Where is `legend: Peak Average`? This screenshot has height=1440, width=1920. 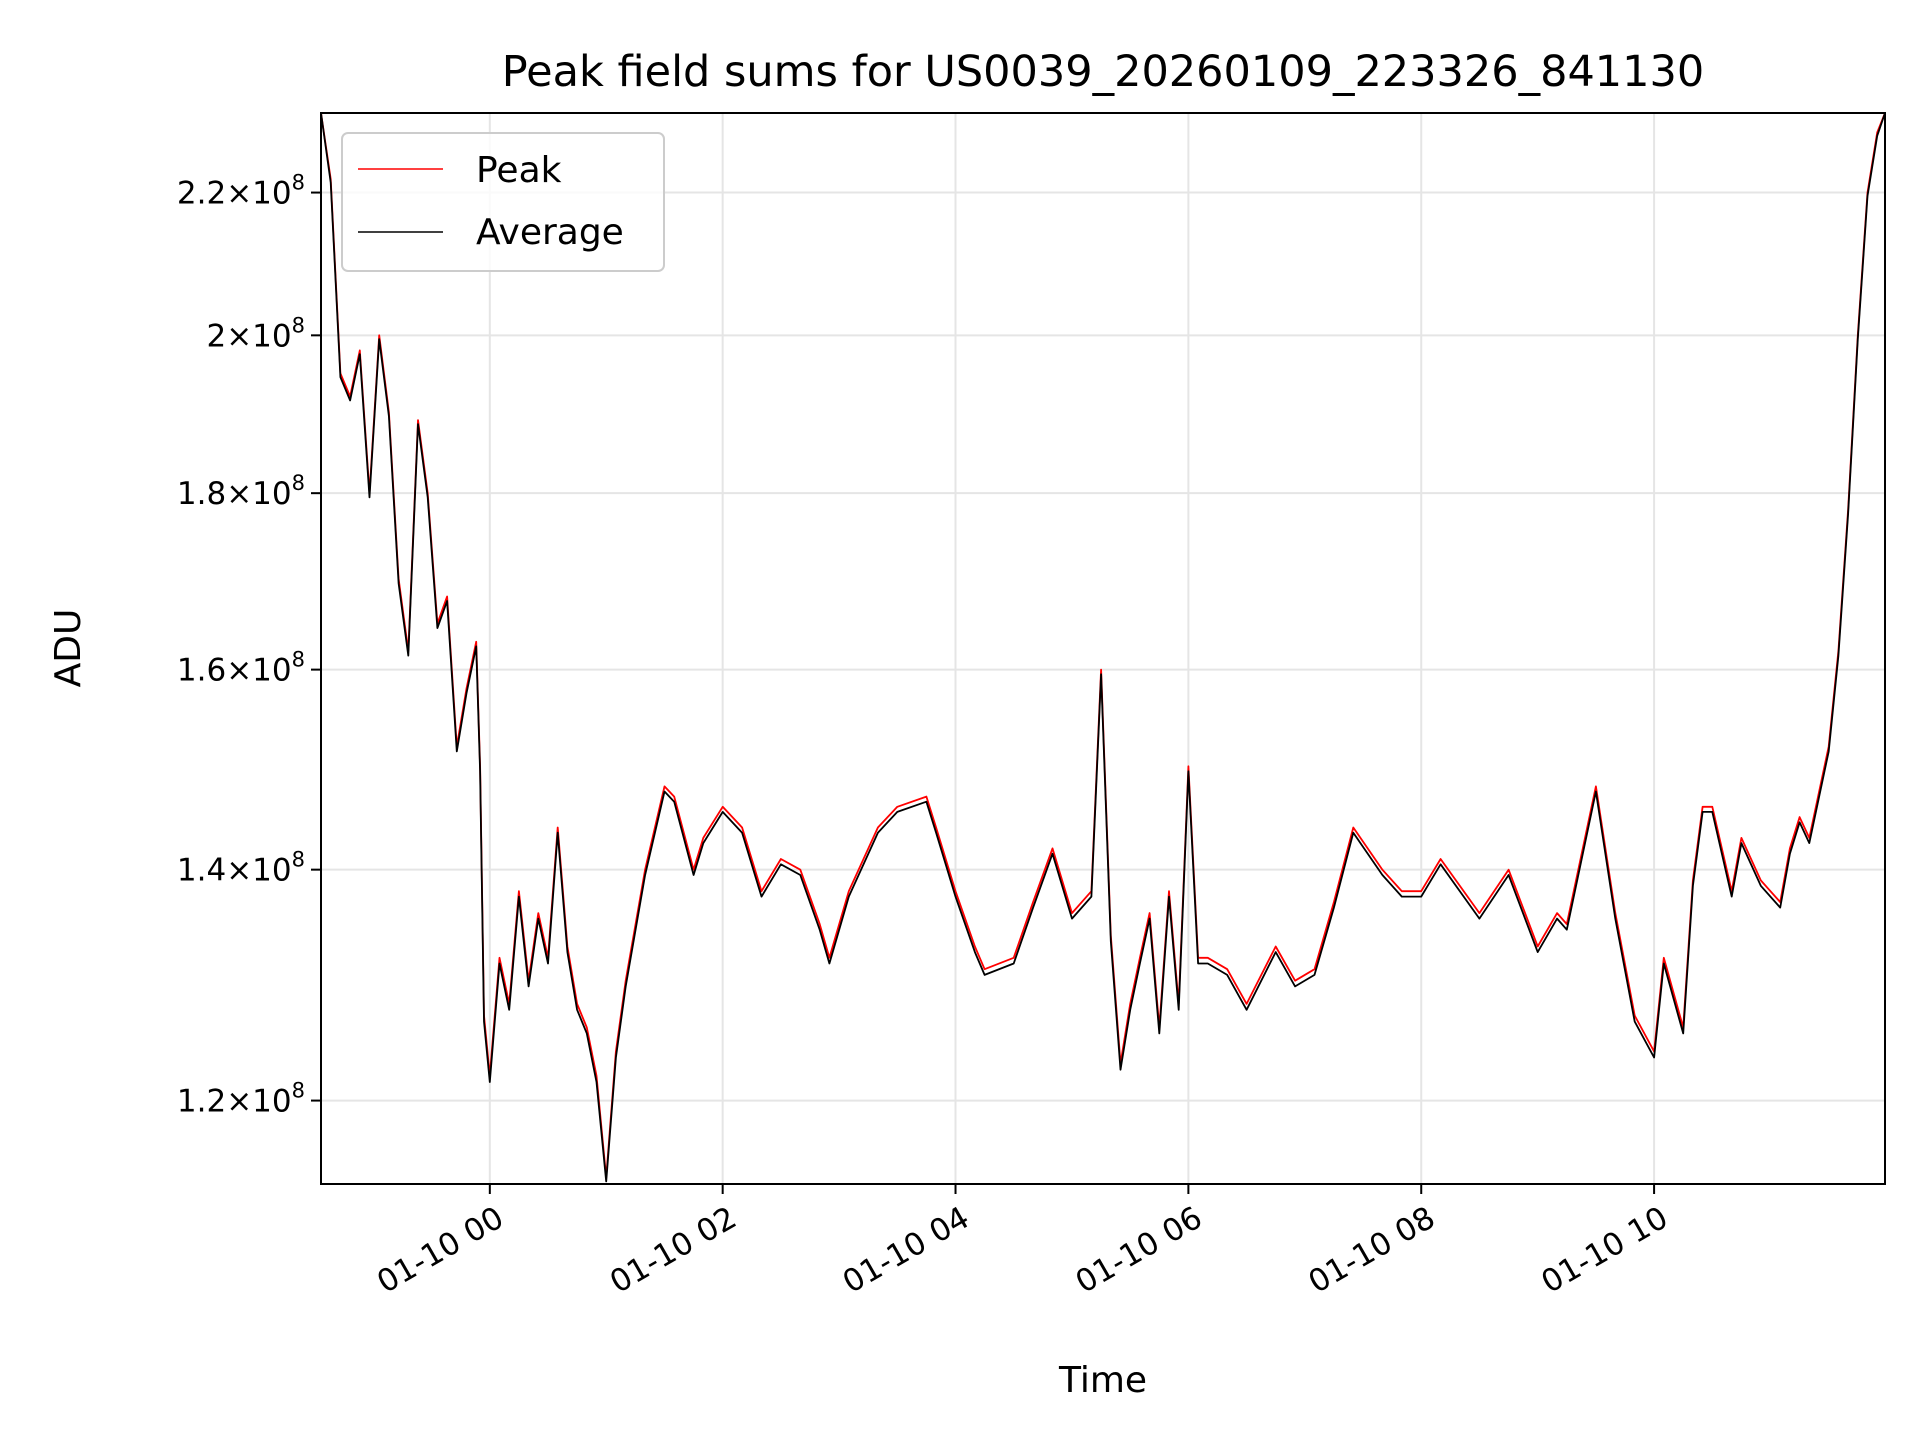 legend: Peak Average is located at coordinates (503, 202).